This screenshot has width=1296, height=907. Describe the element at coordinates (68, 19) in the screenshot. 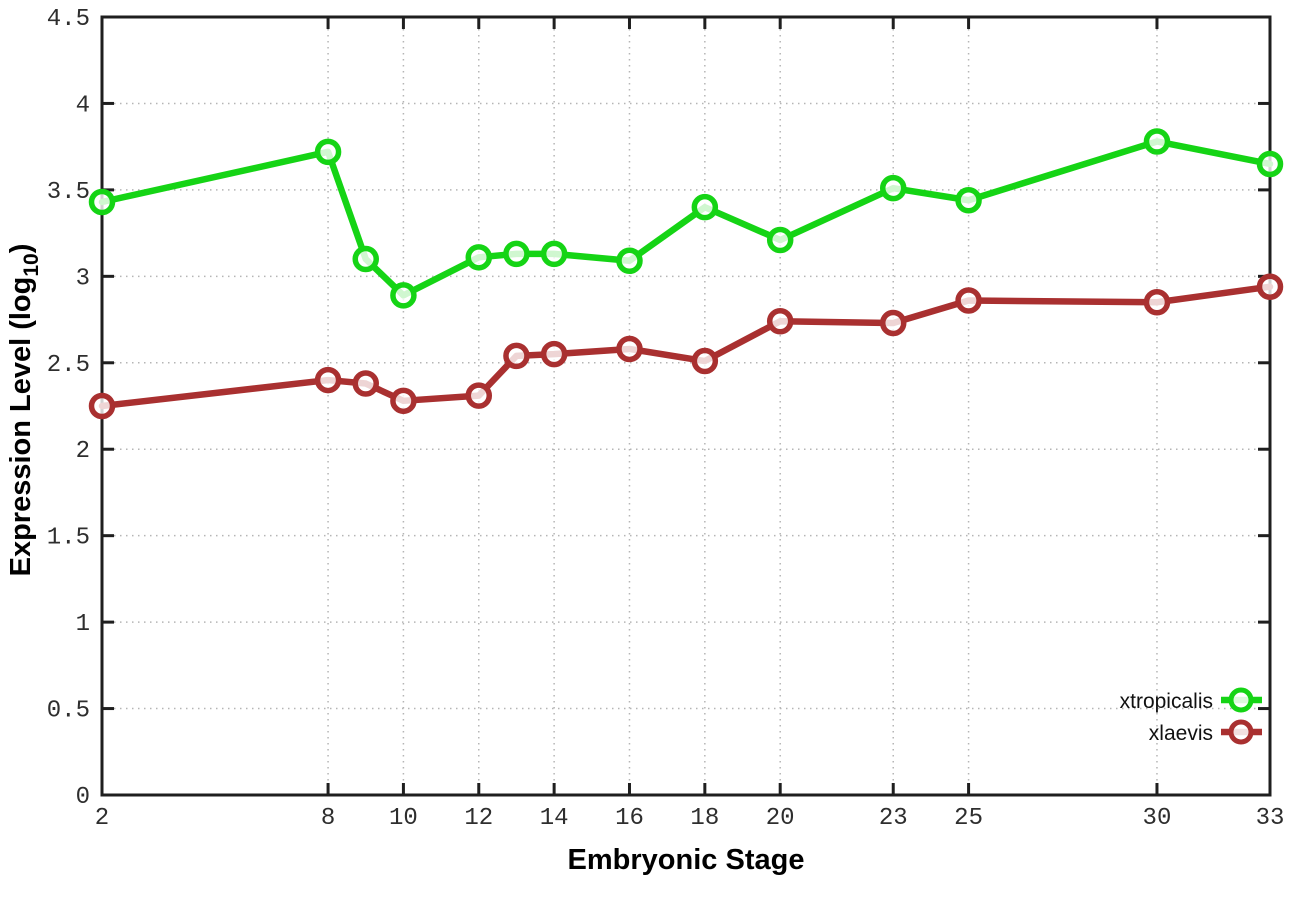

I see `y-tick-label: 4.5` at that location.